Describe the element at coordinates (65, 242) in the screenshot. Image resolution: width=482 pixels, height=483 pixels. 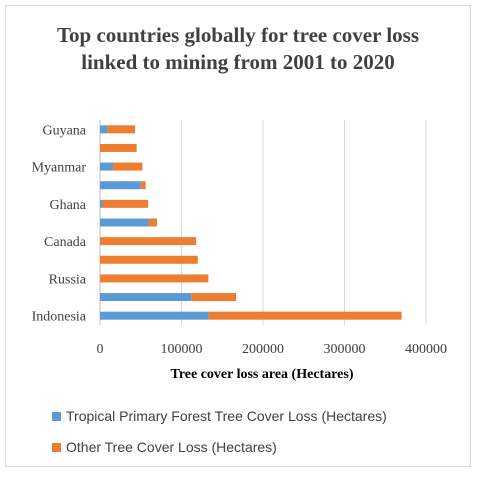
I see `y-tick-label: Canada` at that location.